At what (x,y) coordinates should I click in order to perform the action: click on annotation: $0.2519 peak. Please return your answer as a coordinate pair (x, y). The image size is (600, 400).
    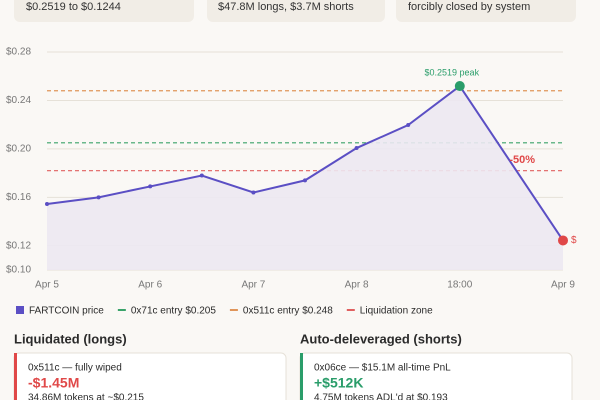
    Looking at the image, I should click on (452, 72).